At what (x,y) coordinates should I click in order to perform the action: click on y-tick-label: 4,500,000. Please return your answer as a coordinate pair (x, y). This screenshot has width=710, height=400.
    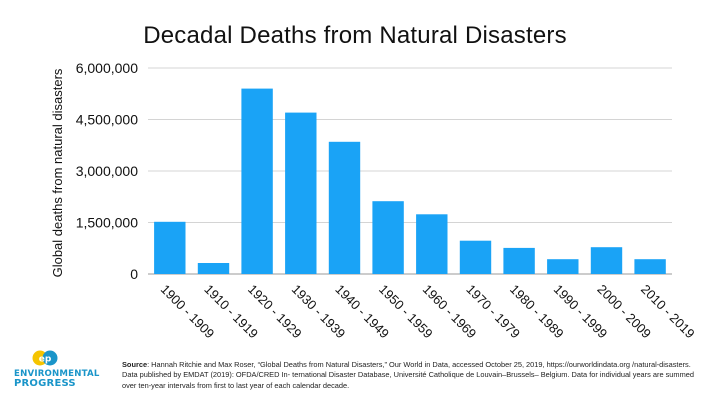
    Looking at the image, I should click on (107, 120).